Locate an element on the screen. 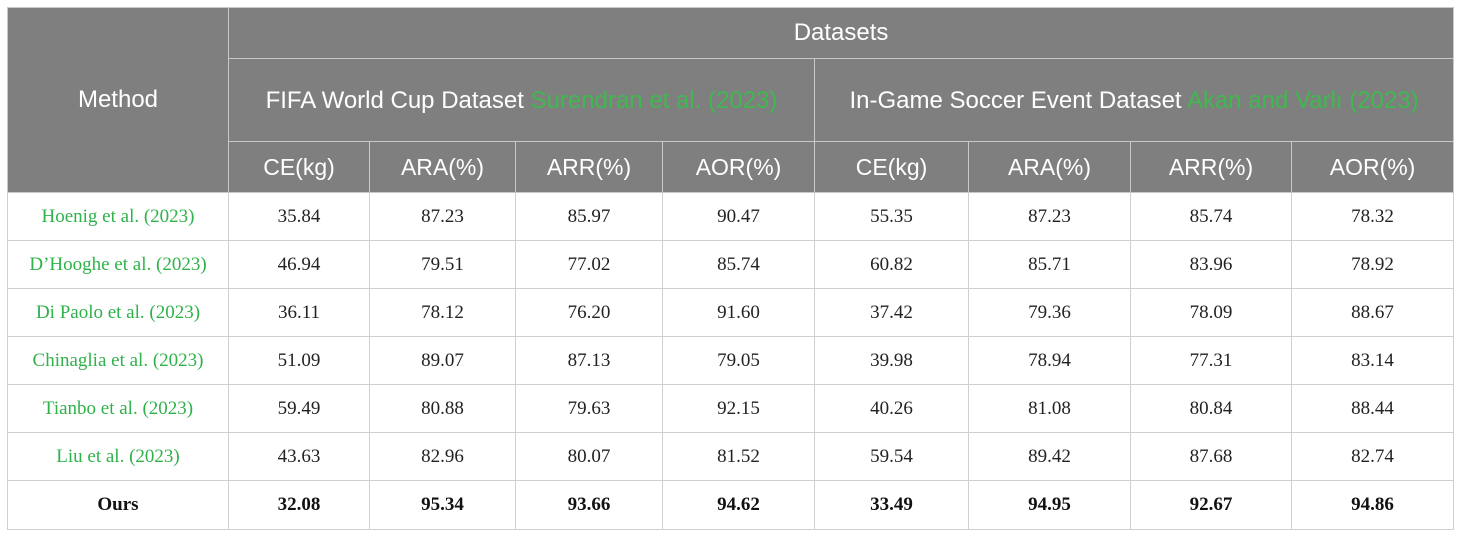 This screenshot has width=1460, height=539. value-cell: 94.95 is located at coordinates (1049, 505).